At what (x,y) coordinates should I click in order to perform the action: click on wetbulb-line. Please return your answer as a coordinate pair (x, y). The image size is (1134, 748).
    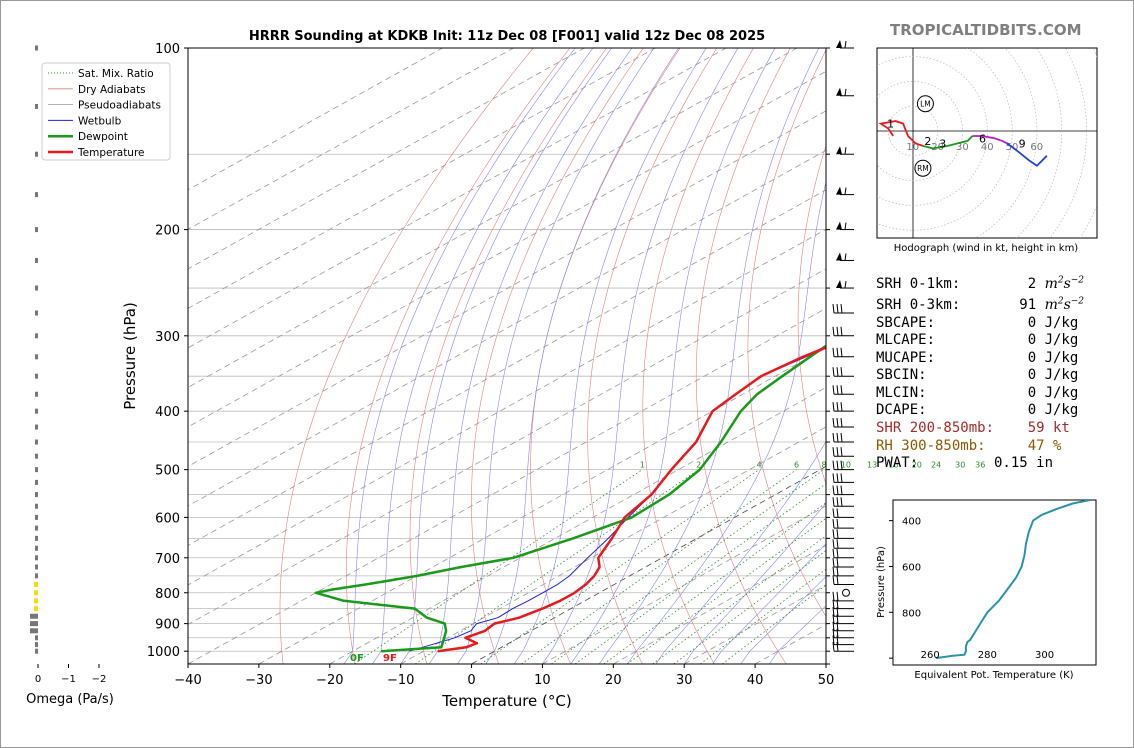
    Looking at the image, I should click on (617, 499).